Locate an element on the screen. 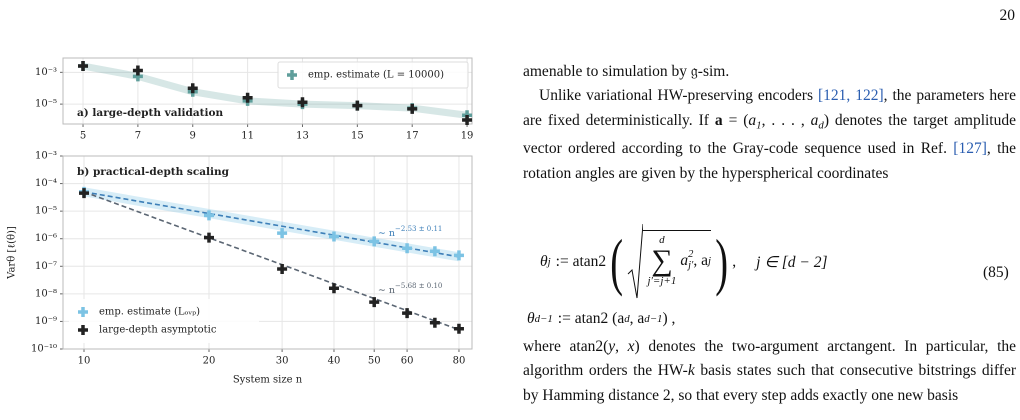 The width and height of the screenshot is (1020, 420). y-tick-label: 10⁻⁶ is located at coordinates (46, 238).